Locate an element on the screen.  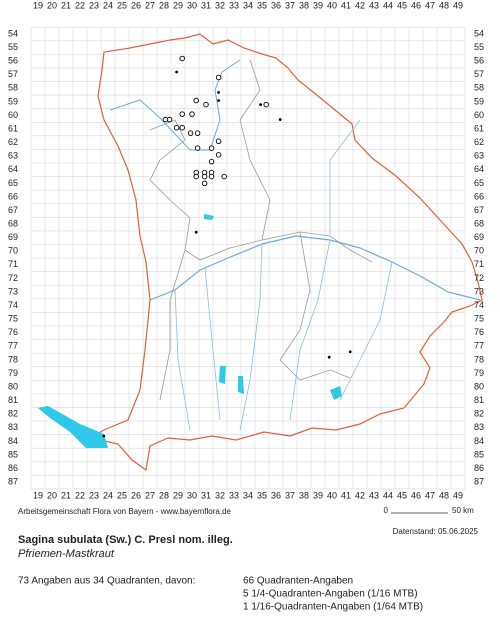
column-label: 30 is located at coordinates (192, 495).